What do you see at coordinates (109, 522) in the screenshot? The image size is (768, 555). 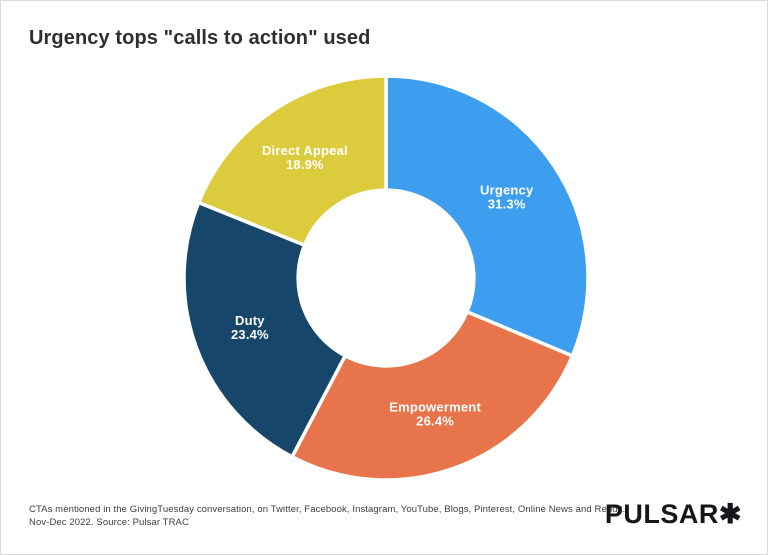 I see `source-note-line2: Nov-Dec 2022. Source: Pulsar TRAC` at bounding box center [109, 522].